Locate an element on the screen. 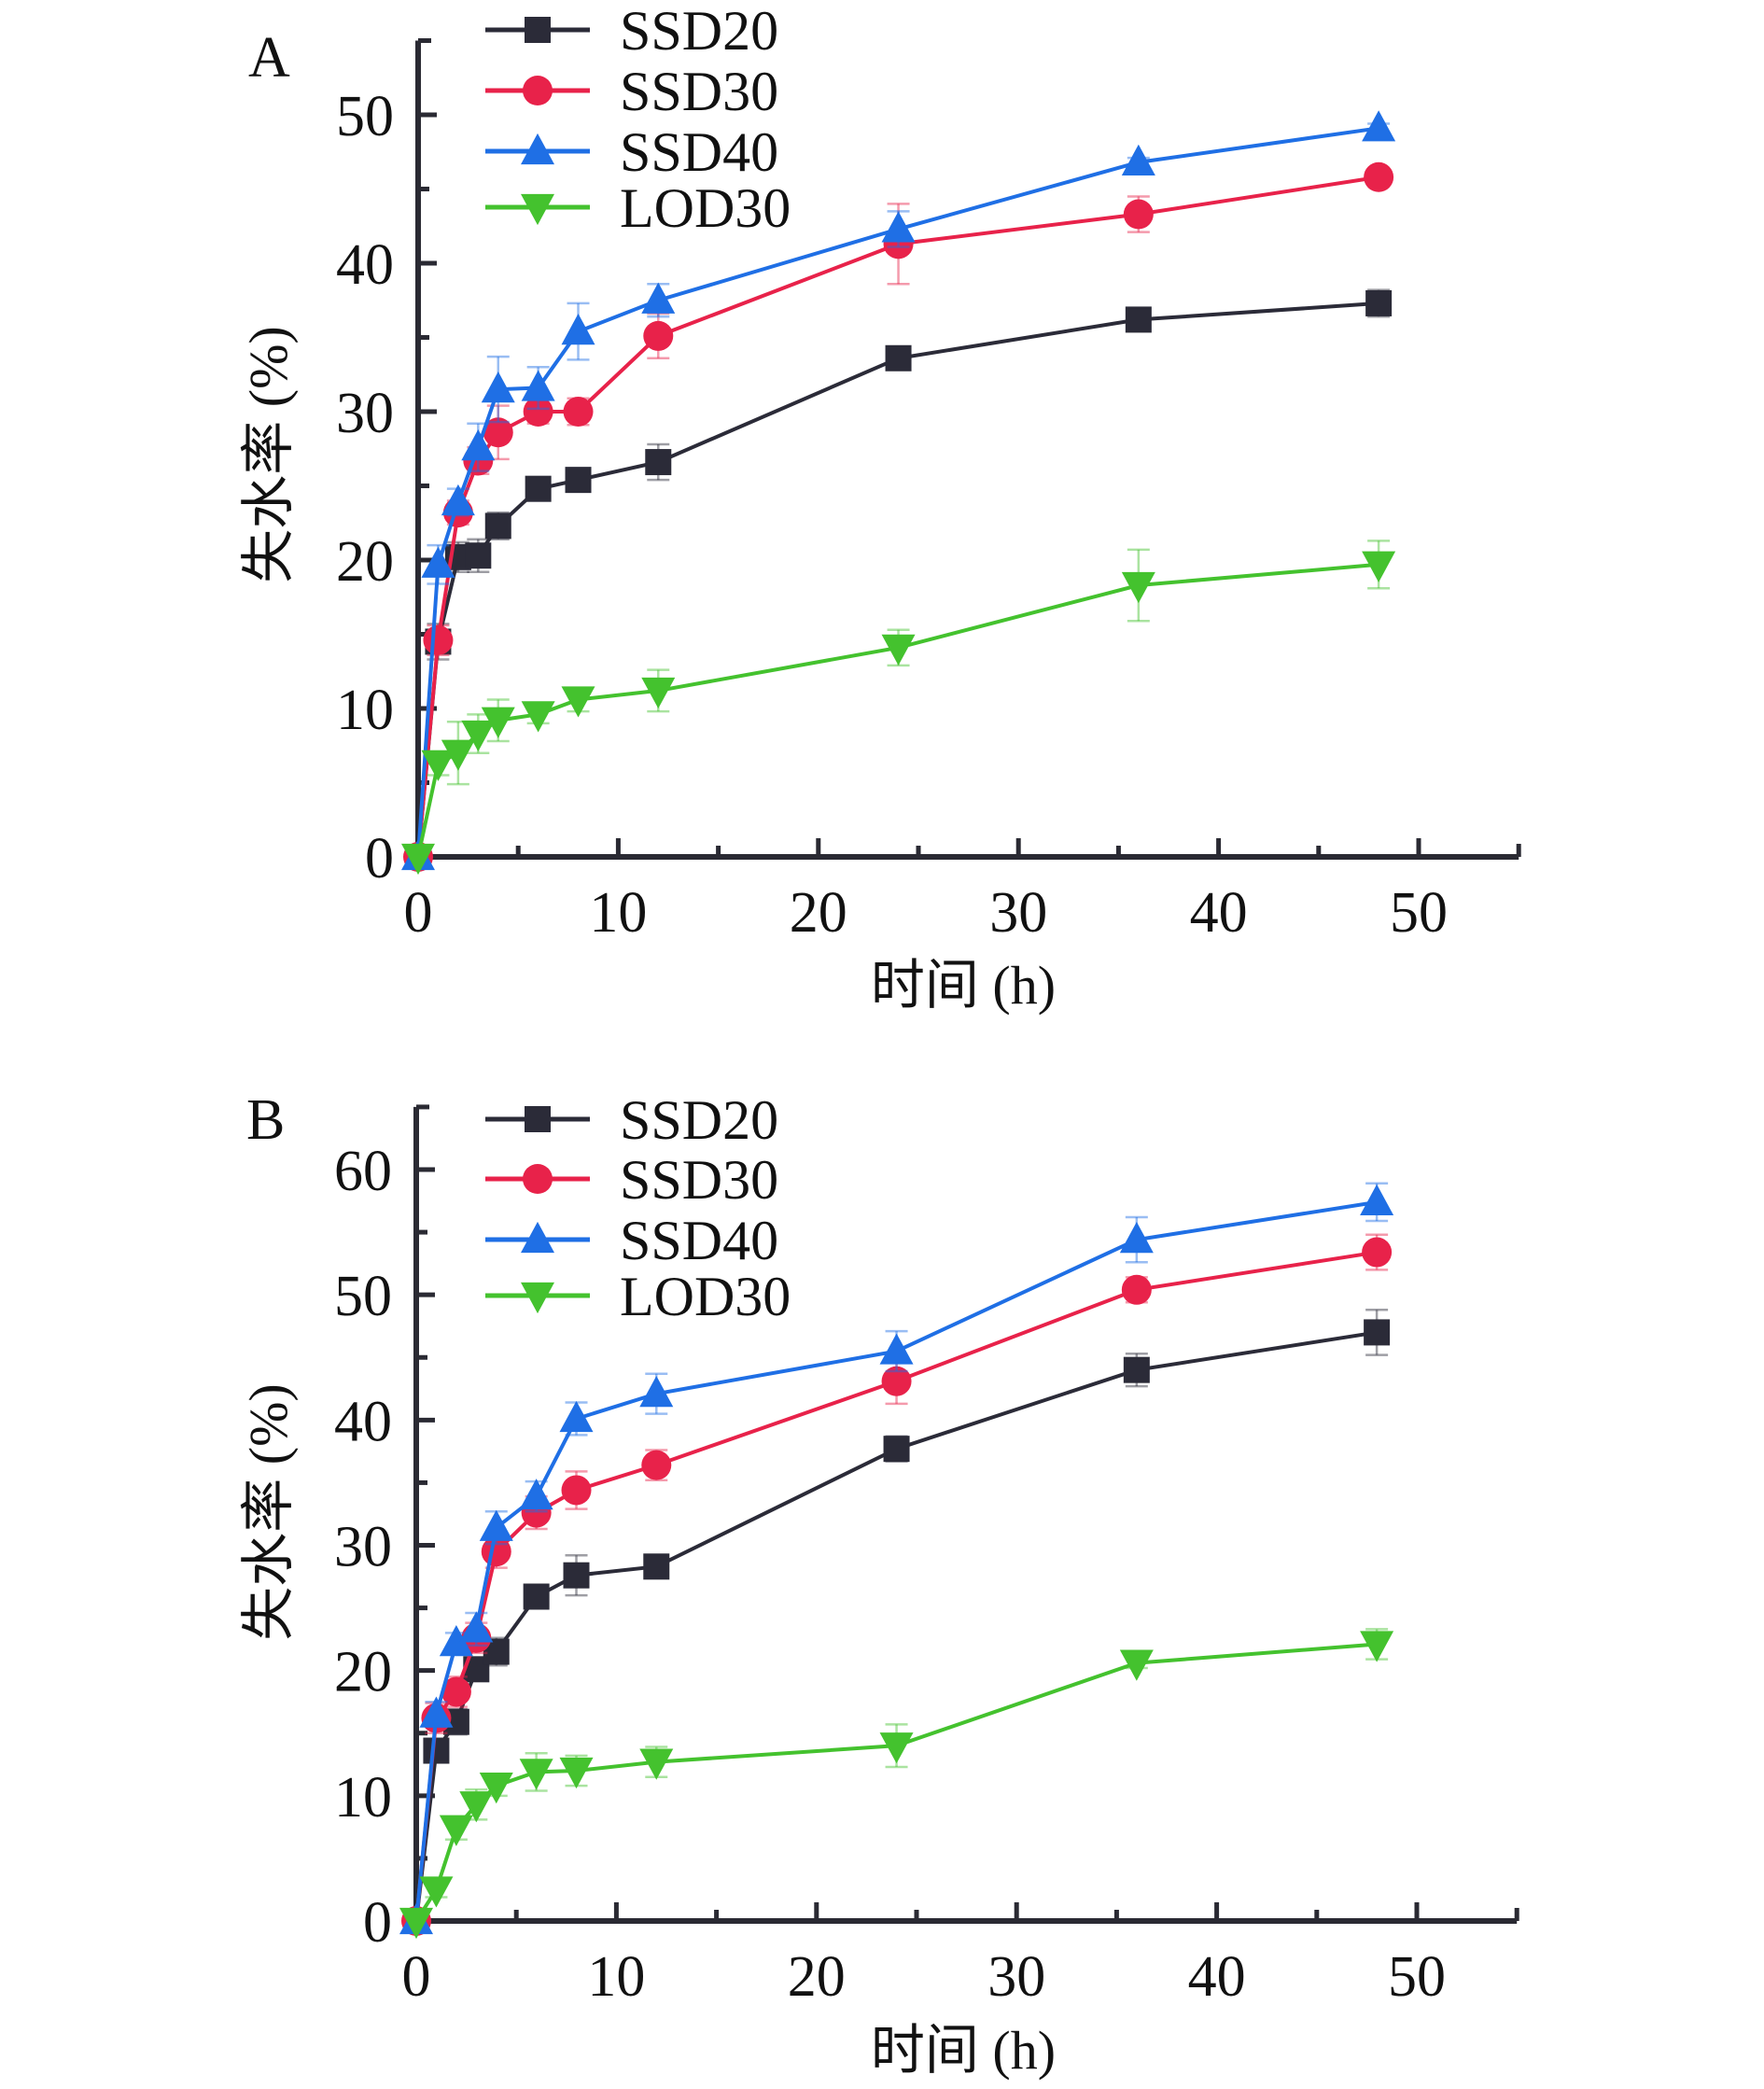 The width and height of the screenshot is (1764, 2089). legend-item: SSD40 is located at coordinates (631, 152).